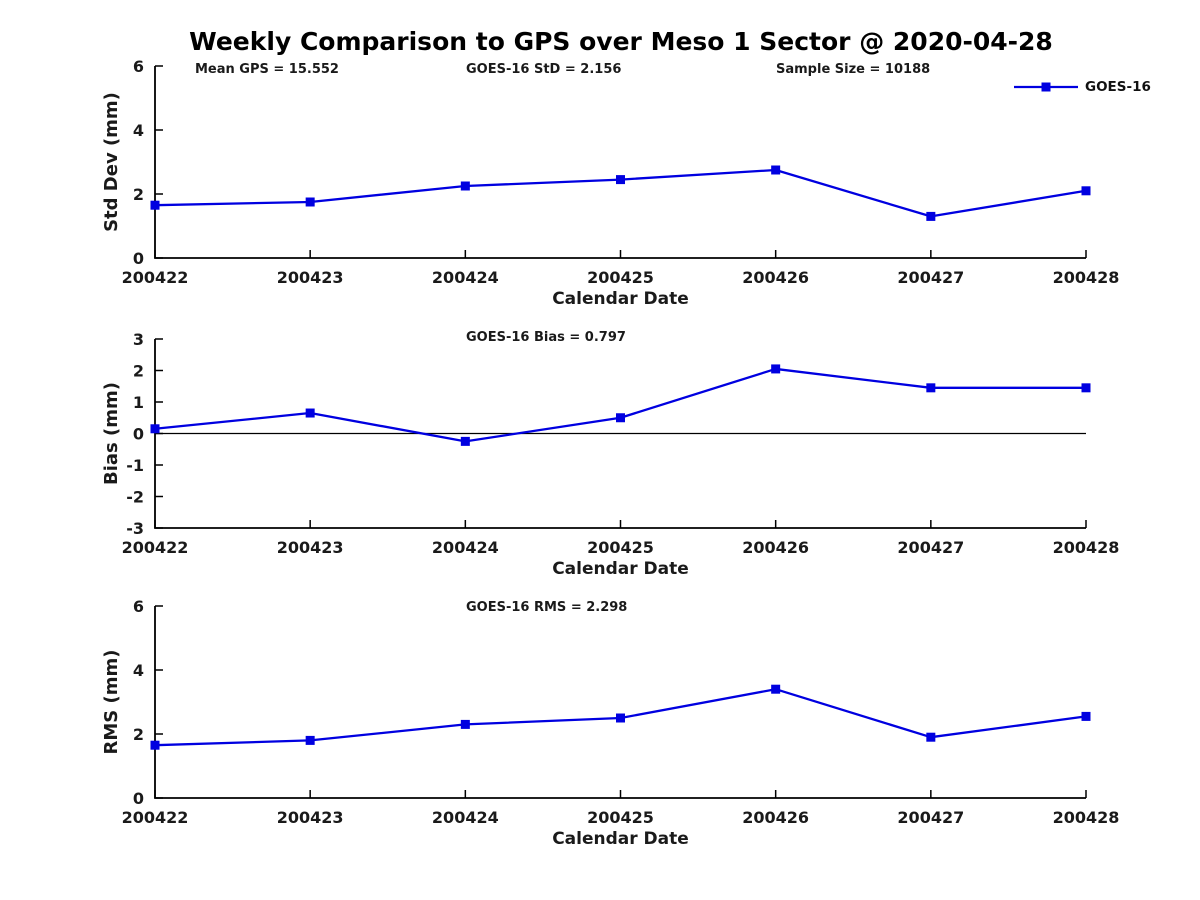 The image size is (1200, 900). Describe the element at coordinates (111, 433) in the screenshot. I see `y-axis-label: Bias (mm)` at that location.